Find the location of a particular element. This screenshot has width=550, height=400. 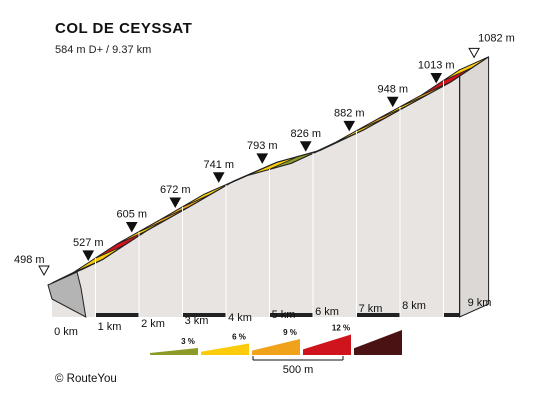

km-tick-labels: 0 km 1 km 2 km 3 km 4 km 5 km 6 km 7 km 8 km 9 km is located at coordinates (272, 317).